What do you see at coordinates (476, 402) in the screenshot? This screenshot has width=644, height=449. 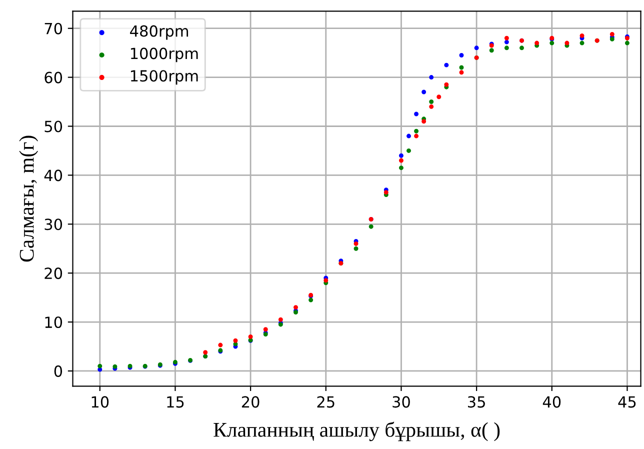 I see `x-tick-label: 35` at bounding box center [476, 402].